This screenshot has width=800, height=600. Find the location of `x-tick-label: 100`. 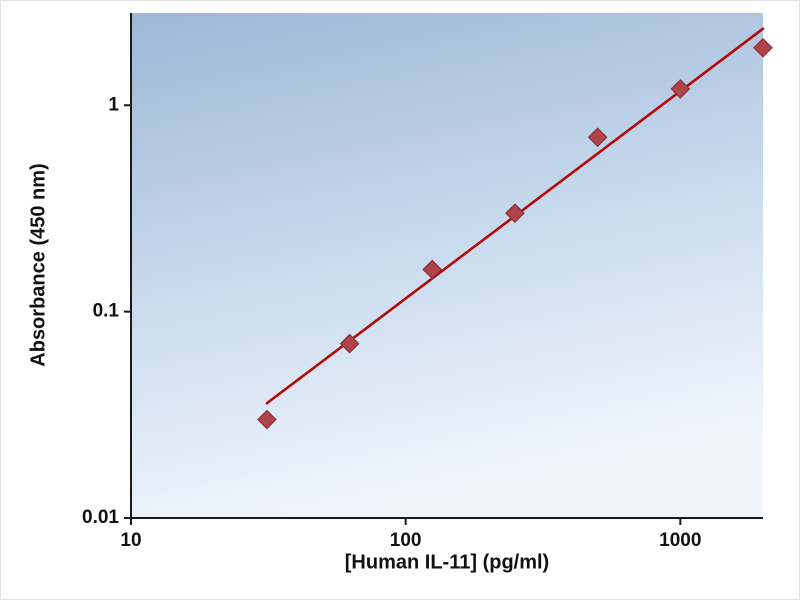

x-tick-label: 100 is located at coordinates (406, 540).